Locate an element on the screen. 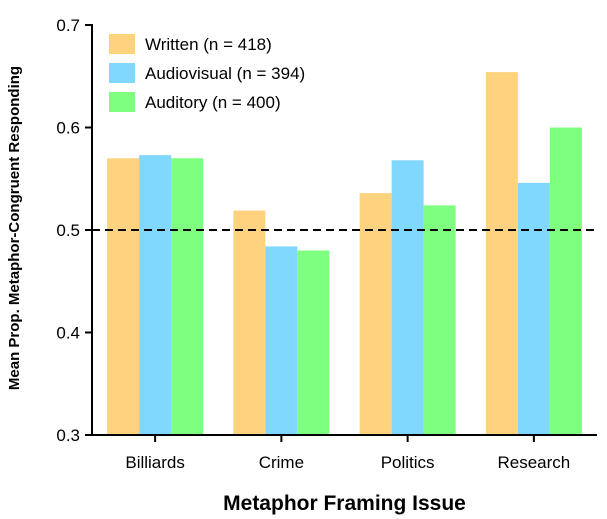 The image size is (607, 519). x-tick-label: Politics is located at coordinates (408, 462).